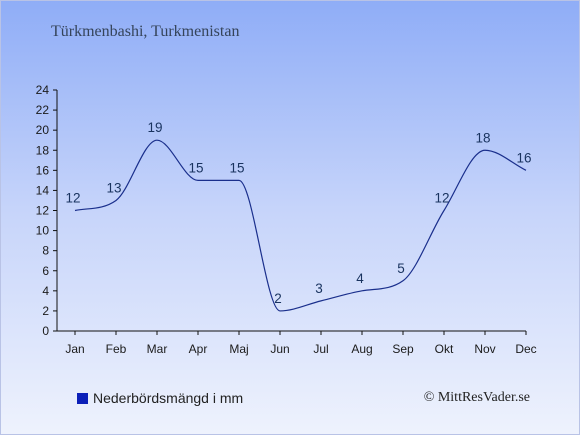  What do you see at coordinates (278, 298) in the screenshot?
I see `data-label: 2` at bounding box center [278, 298].